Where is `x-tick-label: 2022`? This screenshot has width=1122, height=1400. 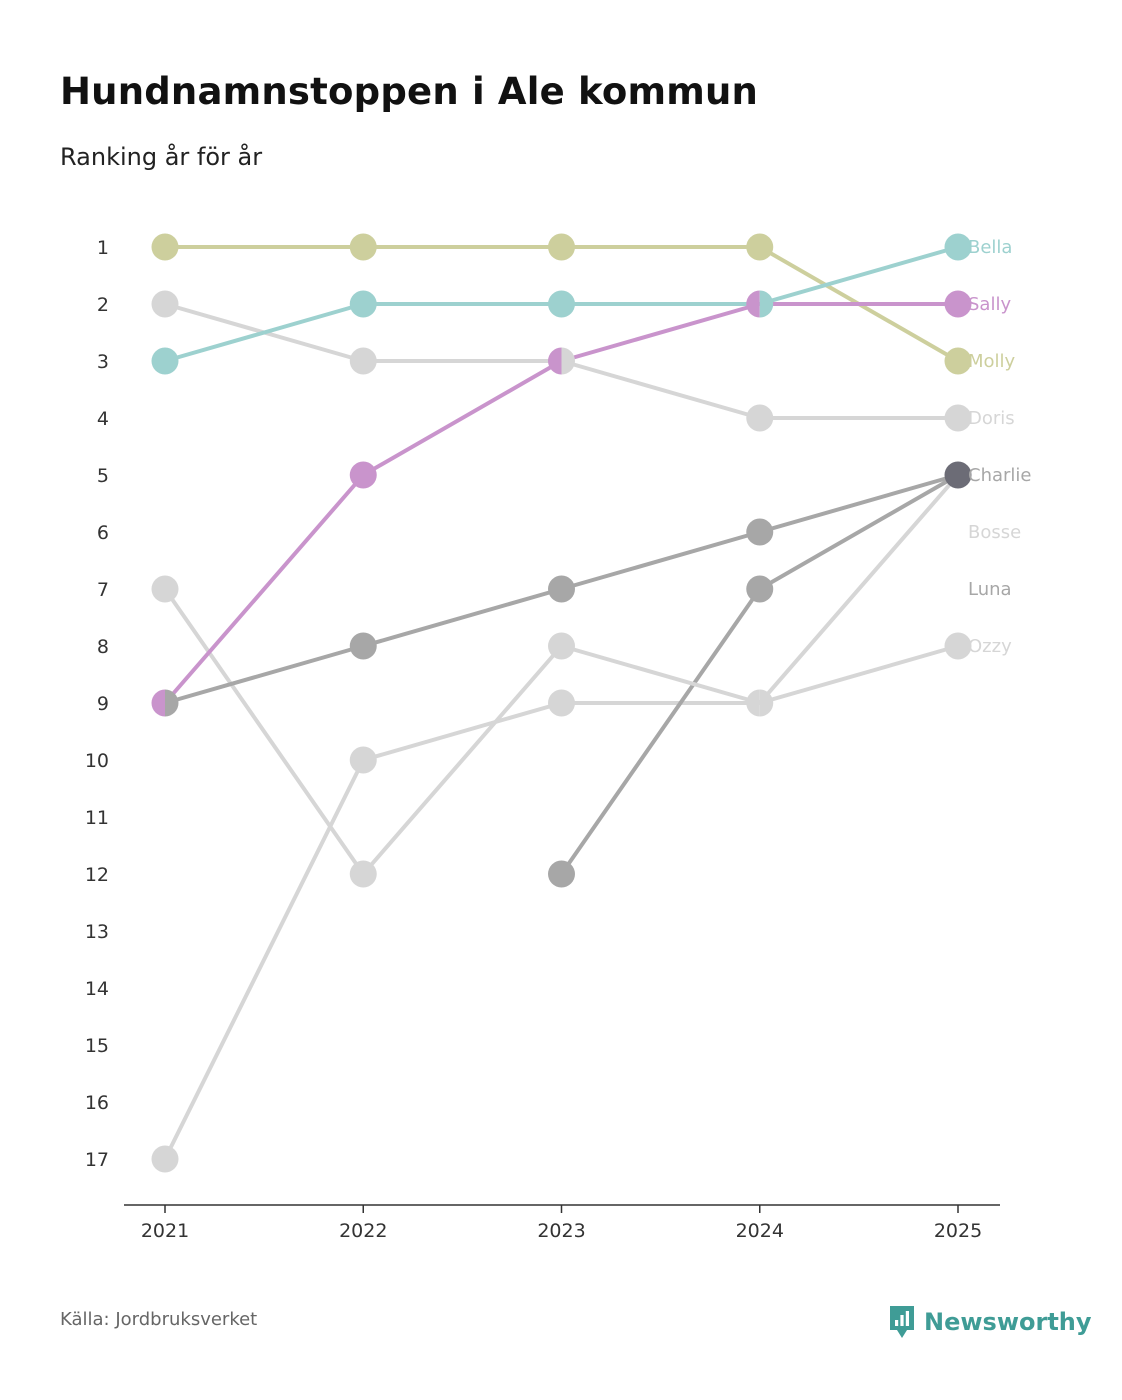 x-tick-label: 2022 is located at coordinates (363, 1231).